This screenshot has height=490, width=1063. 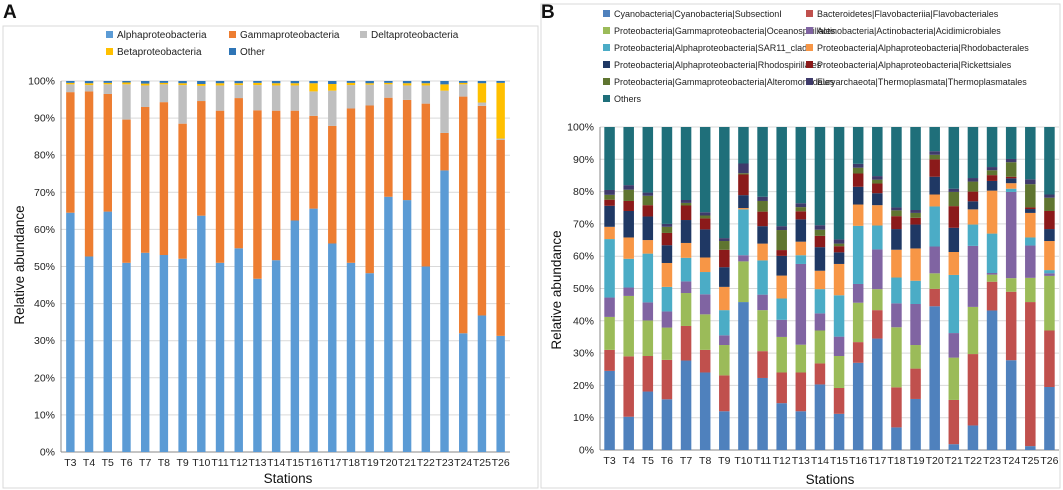 What do you see at coordinates (444, 463) in the screenshot?
I see `x-tick-label: T23` at bounding box center [444, 463].